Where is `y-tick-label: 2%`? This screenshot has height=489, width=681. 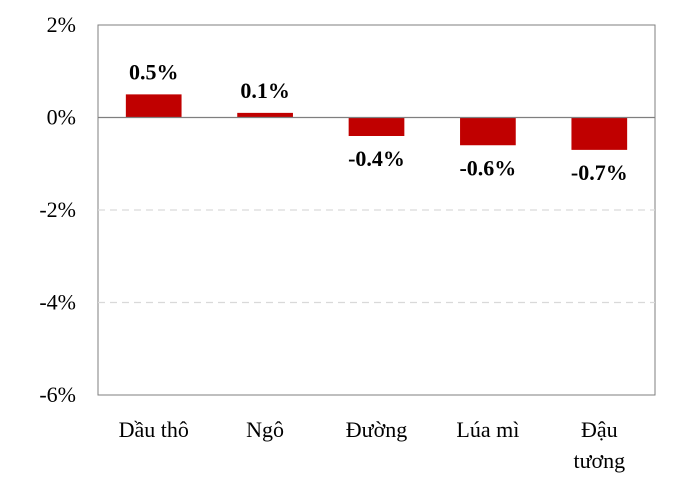
y-tick-label: 2% is located at coordinates (61, 24).